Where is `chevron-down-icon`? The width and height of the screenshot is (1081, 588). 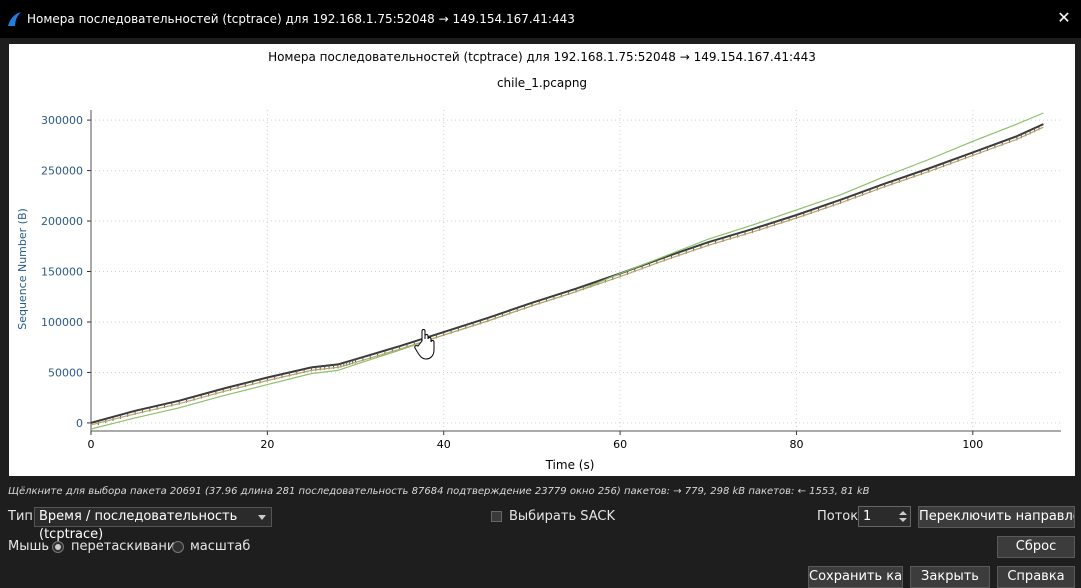 chevron-down-icon is located at coordinates (262, 517).